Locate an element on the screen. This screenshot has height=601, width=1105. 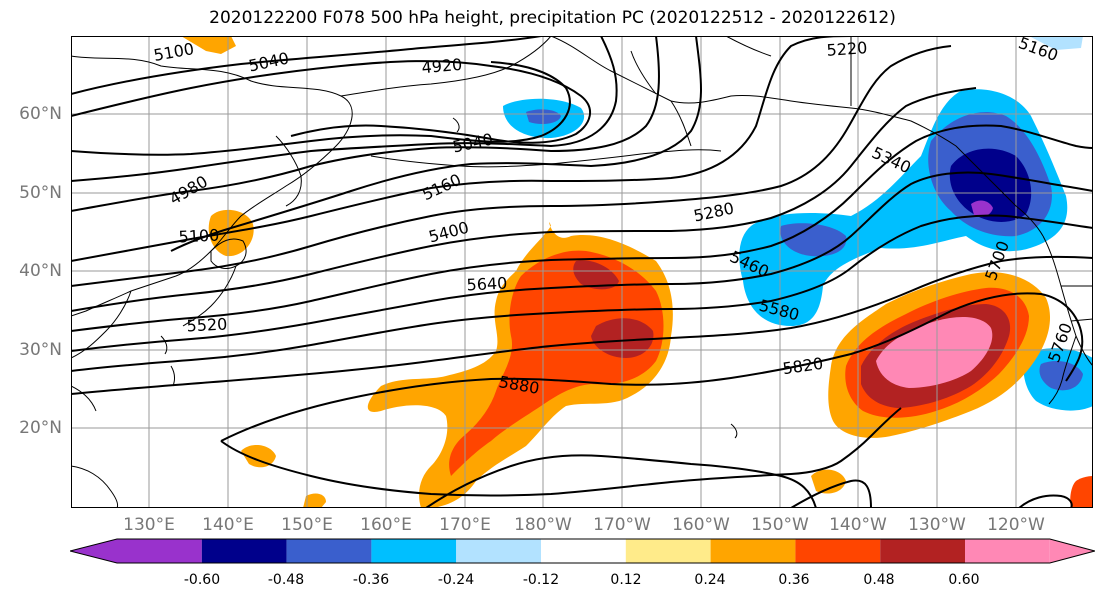
lon-label-140e: 140°E is located at coordinates (228, 525).